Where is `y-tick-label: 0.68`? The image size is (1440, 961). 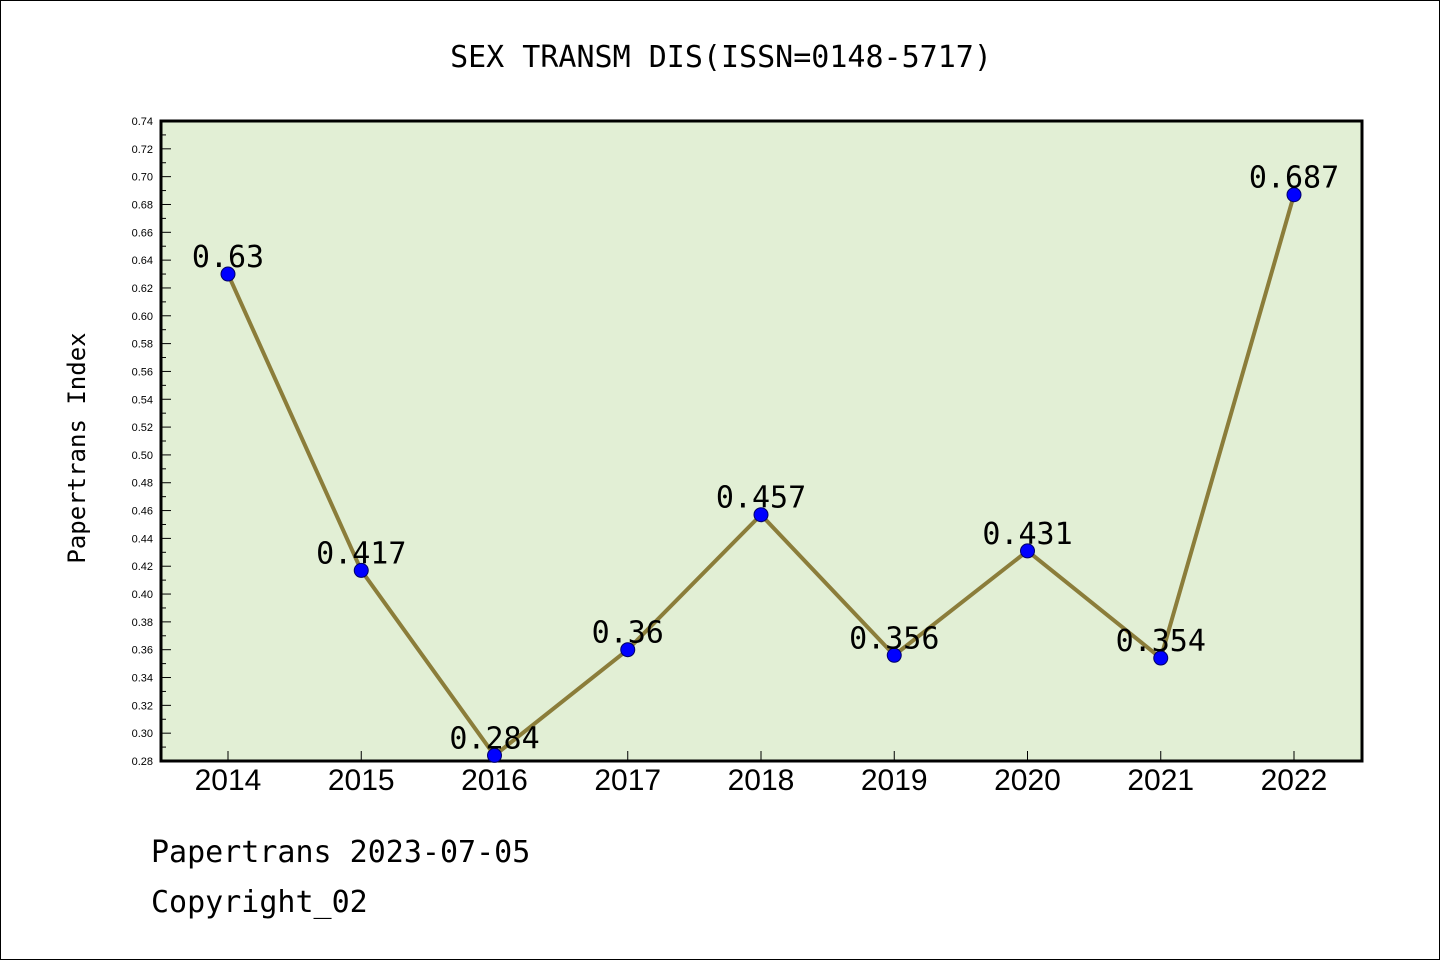
y-tick-label: 0.68 is located at coordinates (142, 205).